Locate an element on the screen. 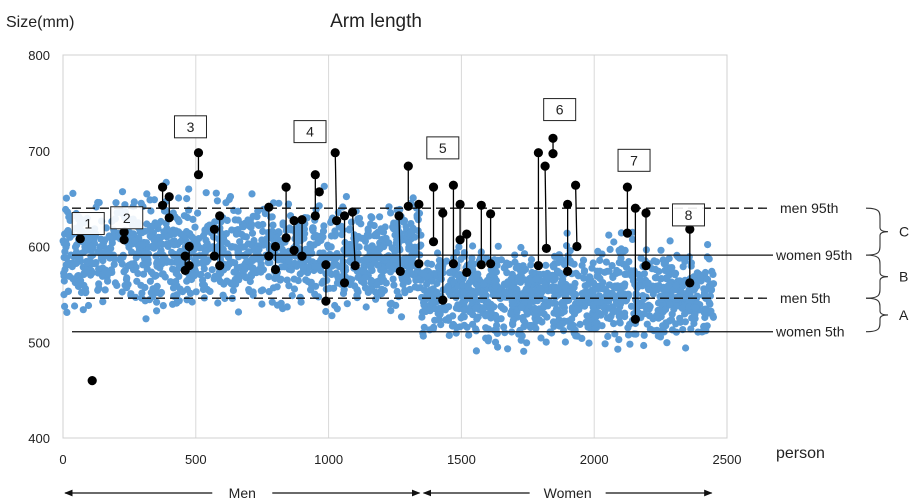  group-label-1: Women is located at coordinates (568, 493).